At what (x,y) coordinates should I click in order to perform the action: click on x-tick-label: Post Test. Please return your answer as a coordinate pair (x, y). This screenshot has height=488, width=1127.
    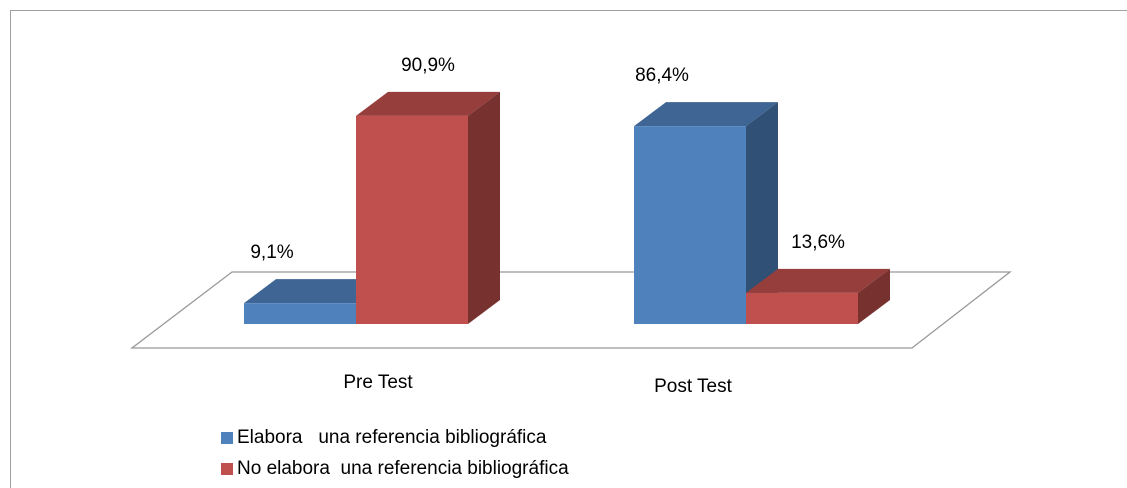
    Looking at the image, I should click on (693, 386).